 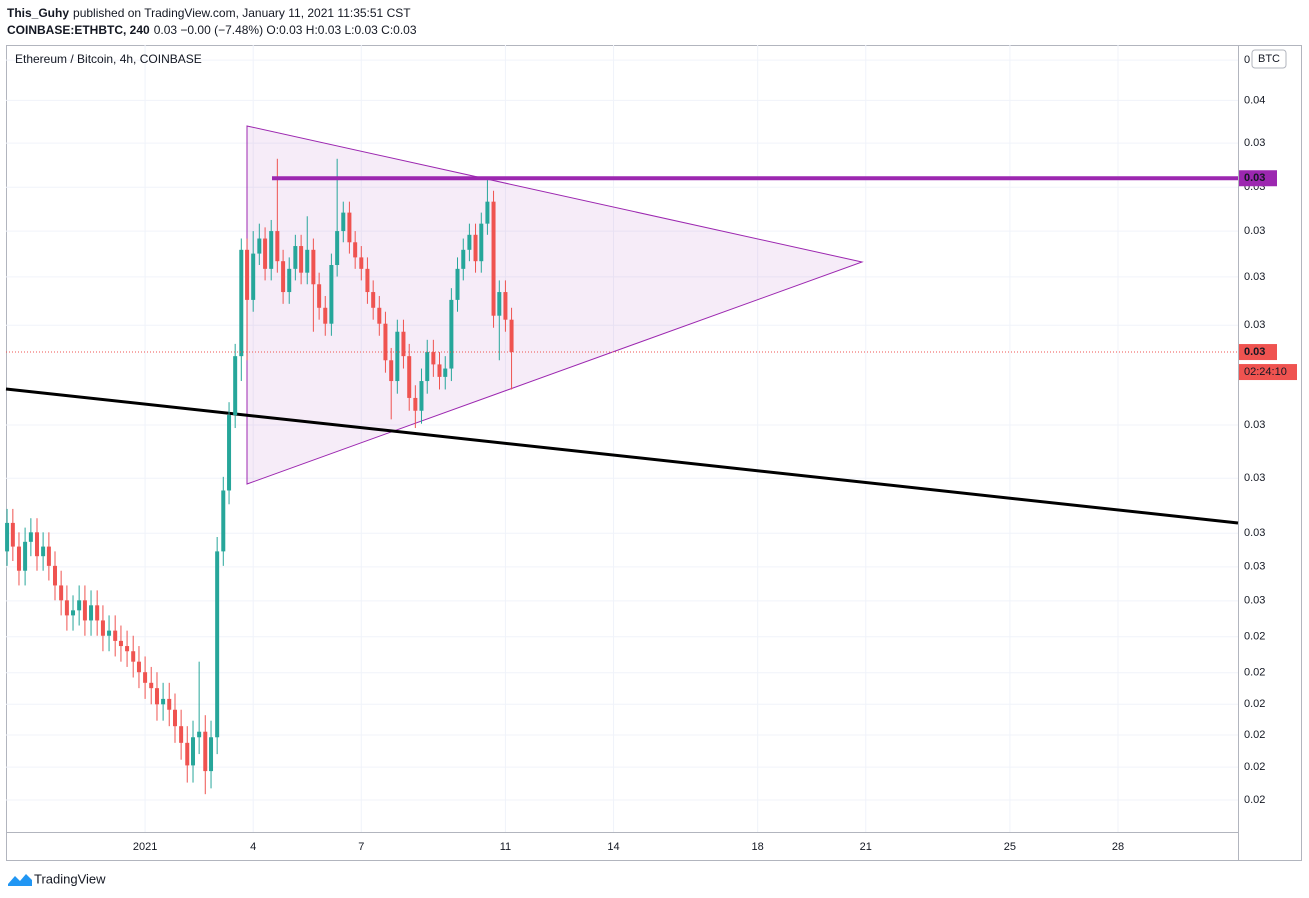 What do you see at coordinates (145, 847) in the screenshot?
I see `x-tick-label: 2021` at bounding box center [145, 847].